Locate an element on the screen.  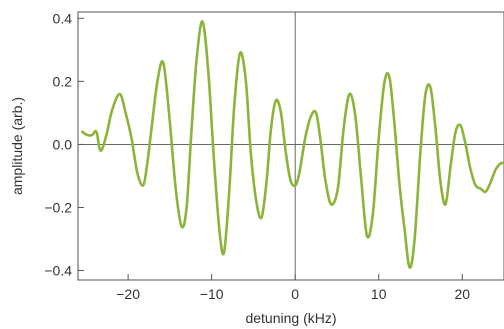
x-tick-label: −10 is located at coordinates (212, 294).